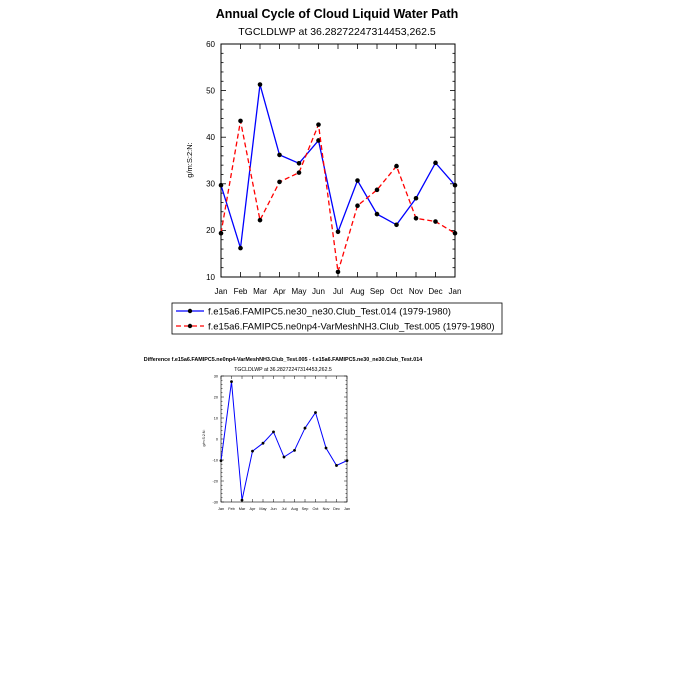 The image size is (675, 675). What do you see at coordinates (216, 481) in the screenshot?
I see `chart2-ytick-label: -20` at bounding box center [216, 481].